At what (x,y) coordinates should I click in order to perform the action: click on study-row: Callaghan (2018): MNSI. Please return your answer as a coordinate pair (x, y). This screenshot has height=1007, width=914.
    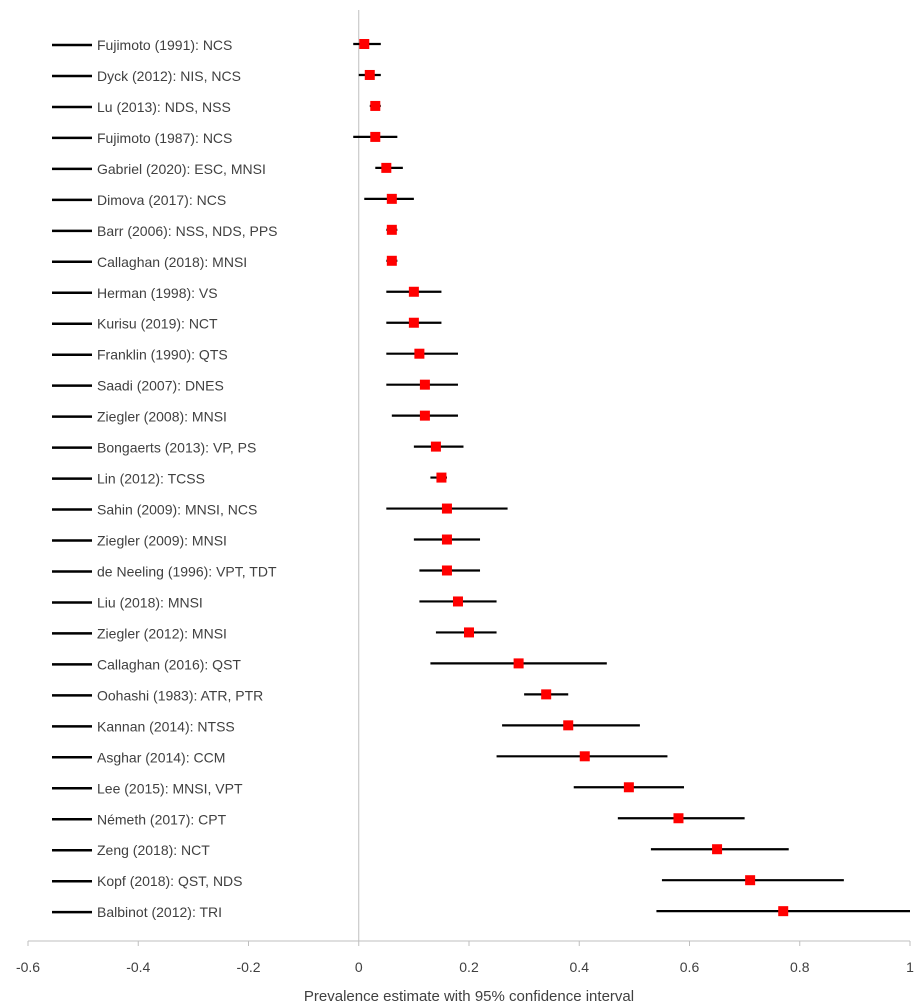
    Looking at the image, I should click on (224, 262).